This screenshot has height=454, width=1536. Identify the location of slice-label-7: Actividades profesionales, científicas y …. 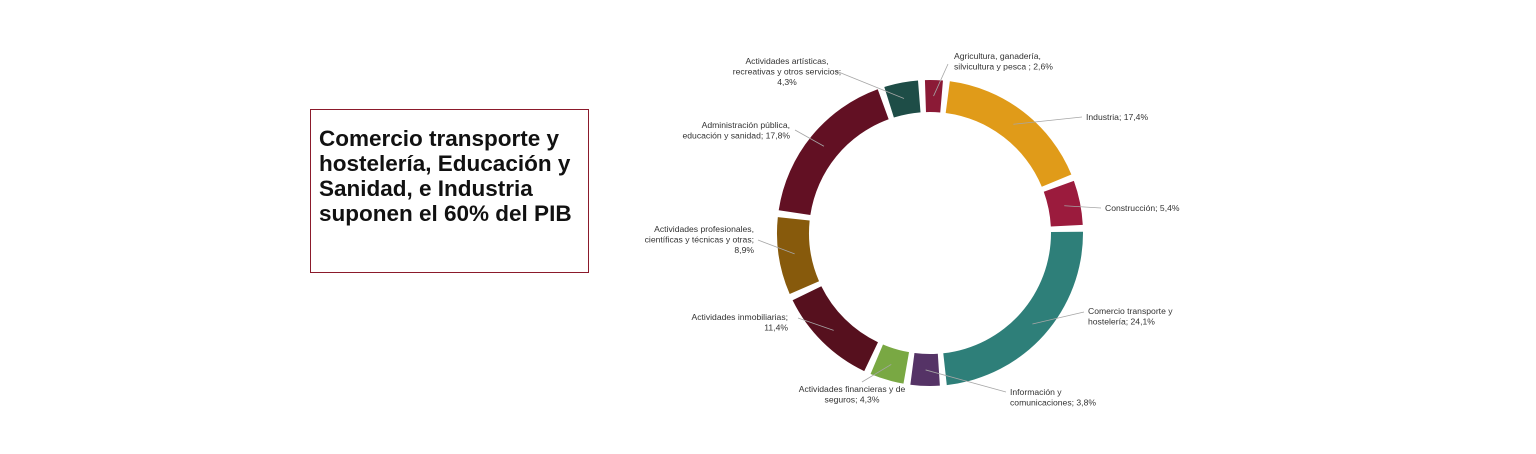
(700, 239).